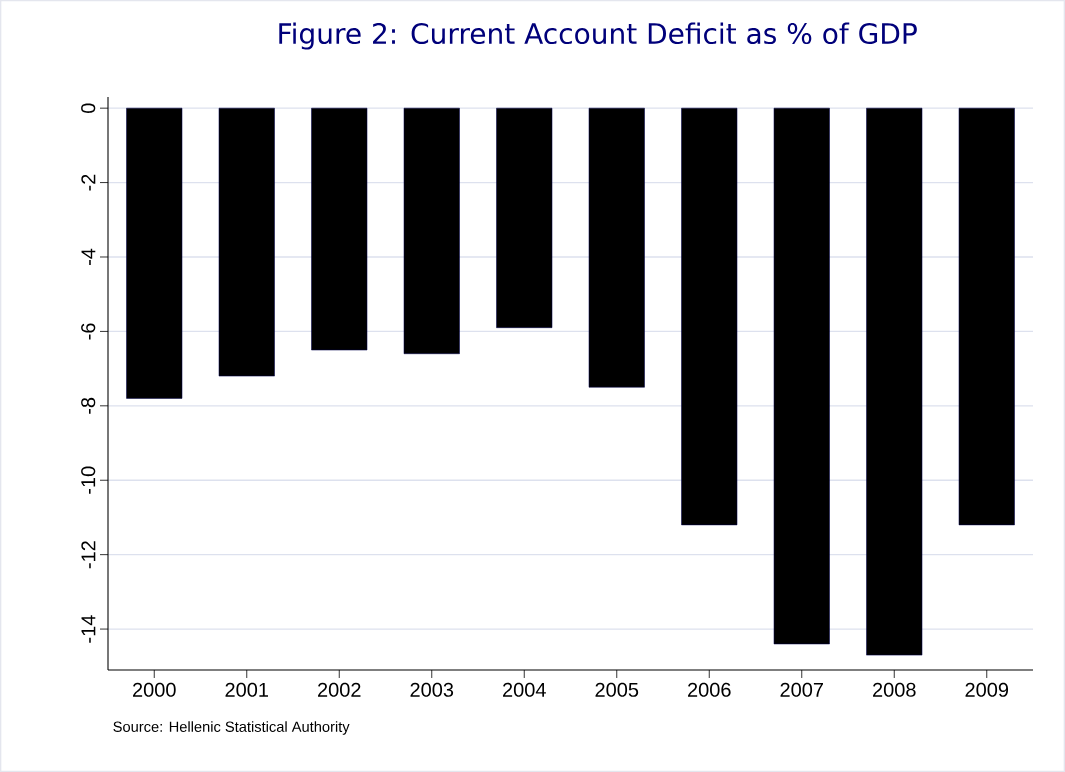 The height and width of the screenshot is (772, 1065). Describe the element at coordinates (231, 728) in the screenshot. I see `source-note: Source: Hellenic Statistical Authority` at that location.